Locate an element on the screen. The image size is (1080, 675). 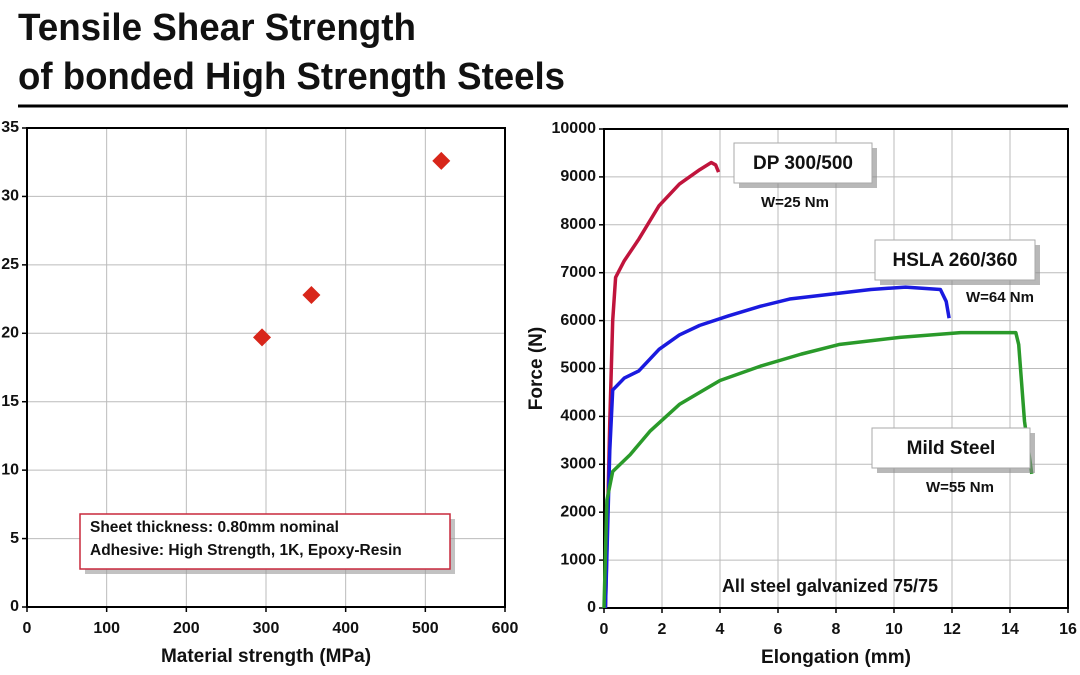
title-line: Tensile Shear Strength is located at coordinates (217, 28).